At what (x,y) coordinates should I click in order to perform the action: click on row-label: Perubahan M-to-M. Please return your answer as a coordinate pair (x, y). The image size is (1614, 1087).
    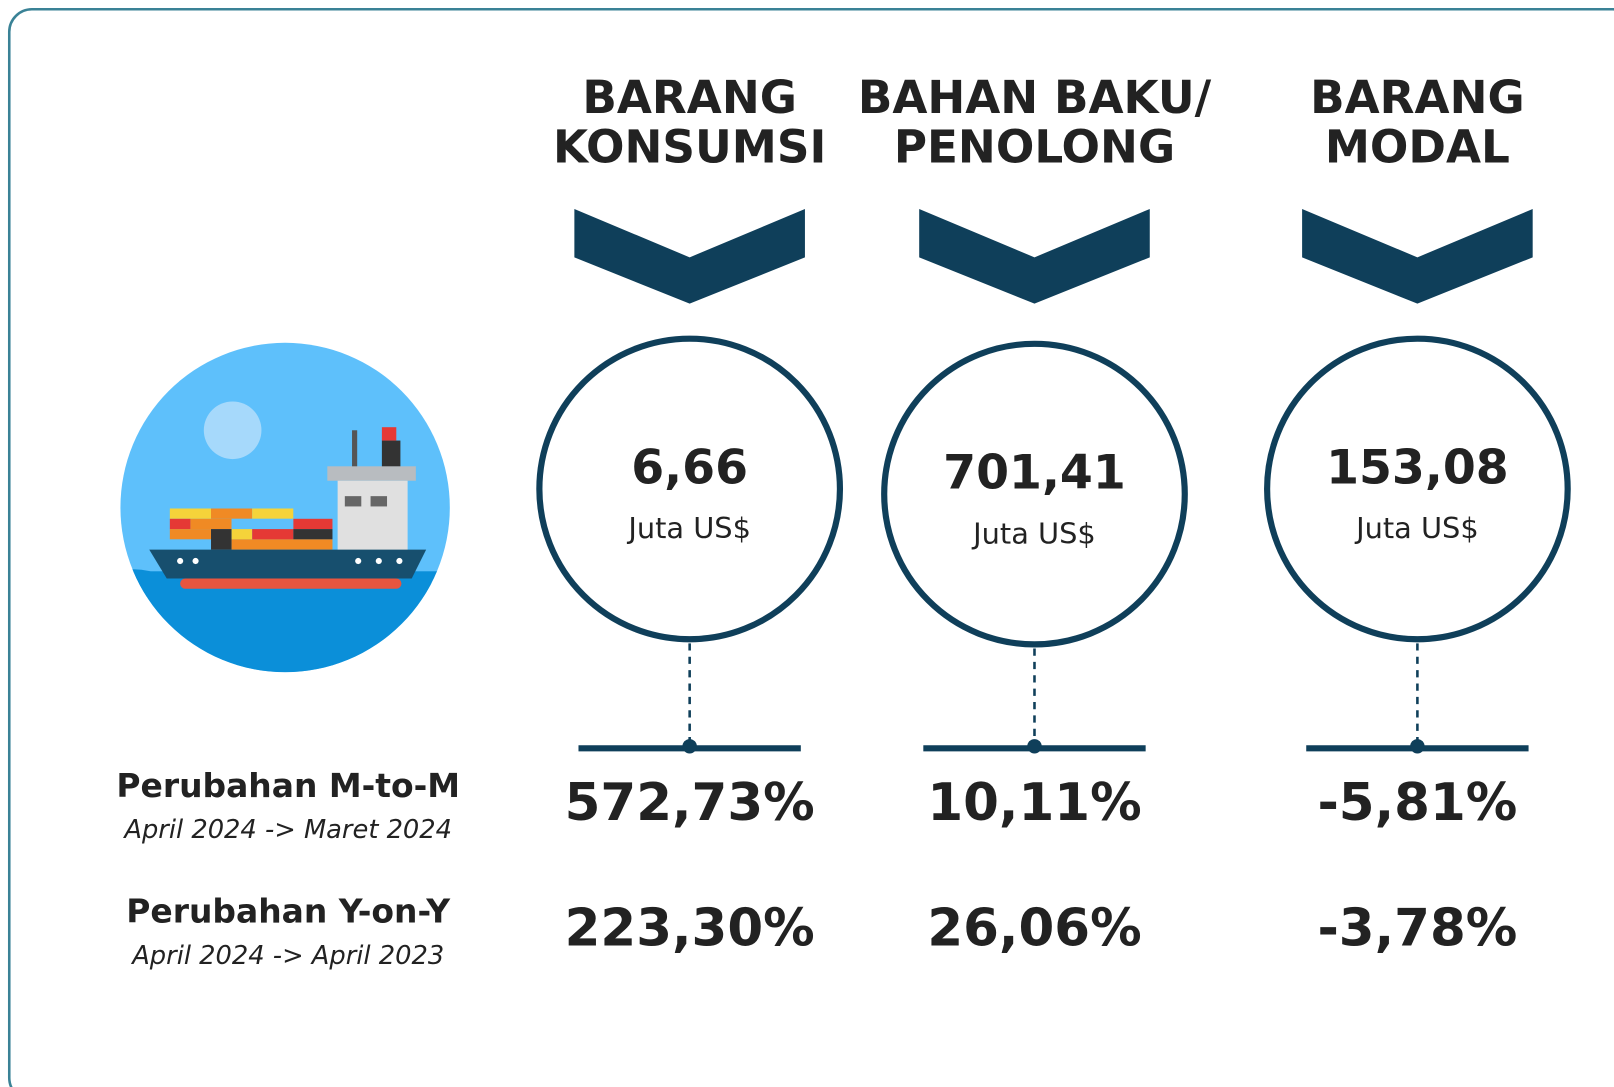
    Looking at the image, I should click on (288, 785).